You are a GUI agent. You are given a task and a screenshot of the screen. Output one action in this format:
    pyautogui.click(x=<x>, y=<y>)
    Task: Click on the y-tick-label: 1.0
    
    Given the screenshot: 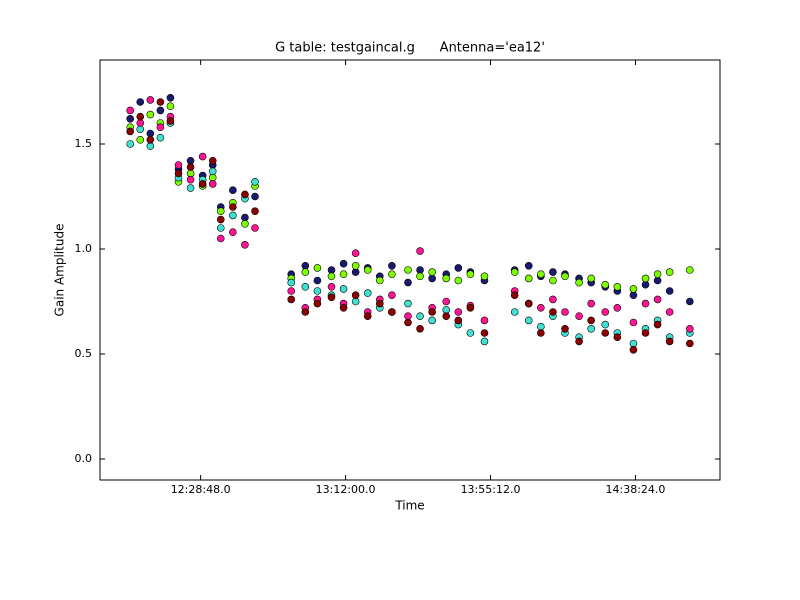 What is the action you would take?
    pyautogui.click(x=84, y=248)
    